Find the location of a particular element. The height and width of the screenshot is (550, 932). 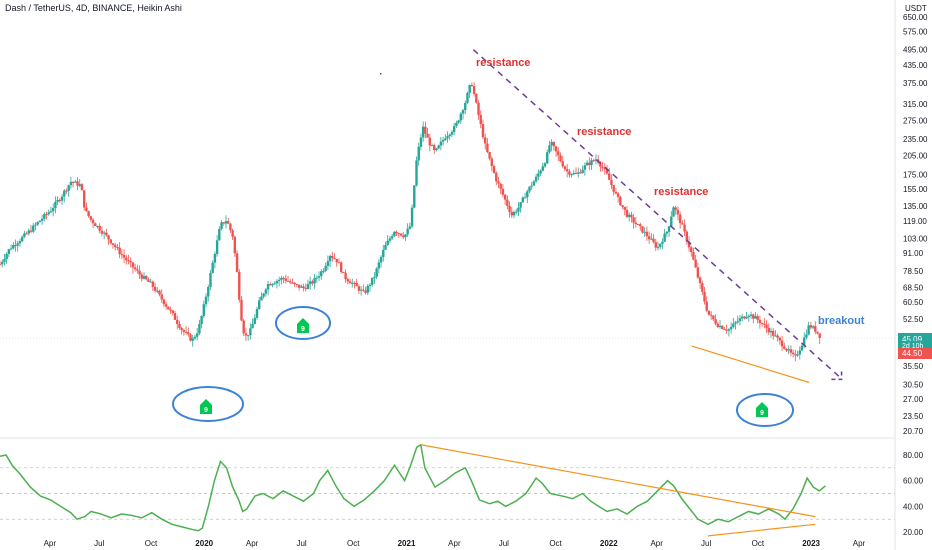

price-tag-countdown-value: 2d 10h is located at coordinates (913, 346).